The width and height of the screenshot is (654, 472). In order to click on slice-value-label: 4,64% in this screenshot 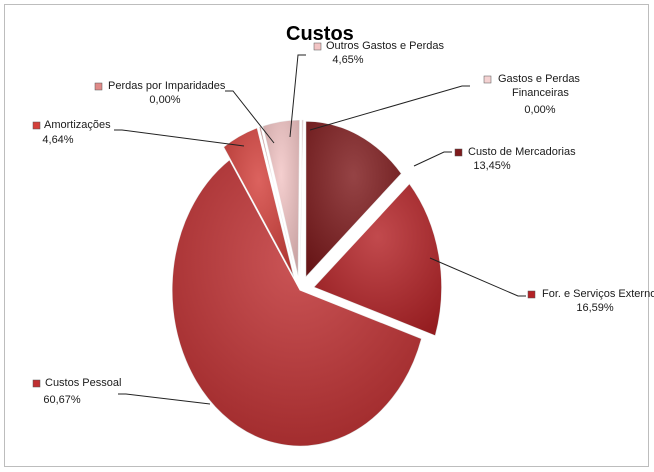, I will do `click(57, 140)`.